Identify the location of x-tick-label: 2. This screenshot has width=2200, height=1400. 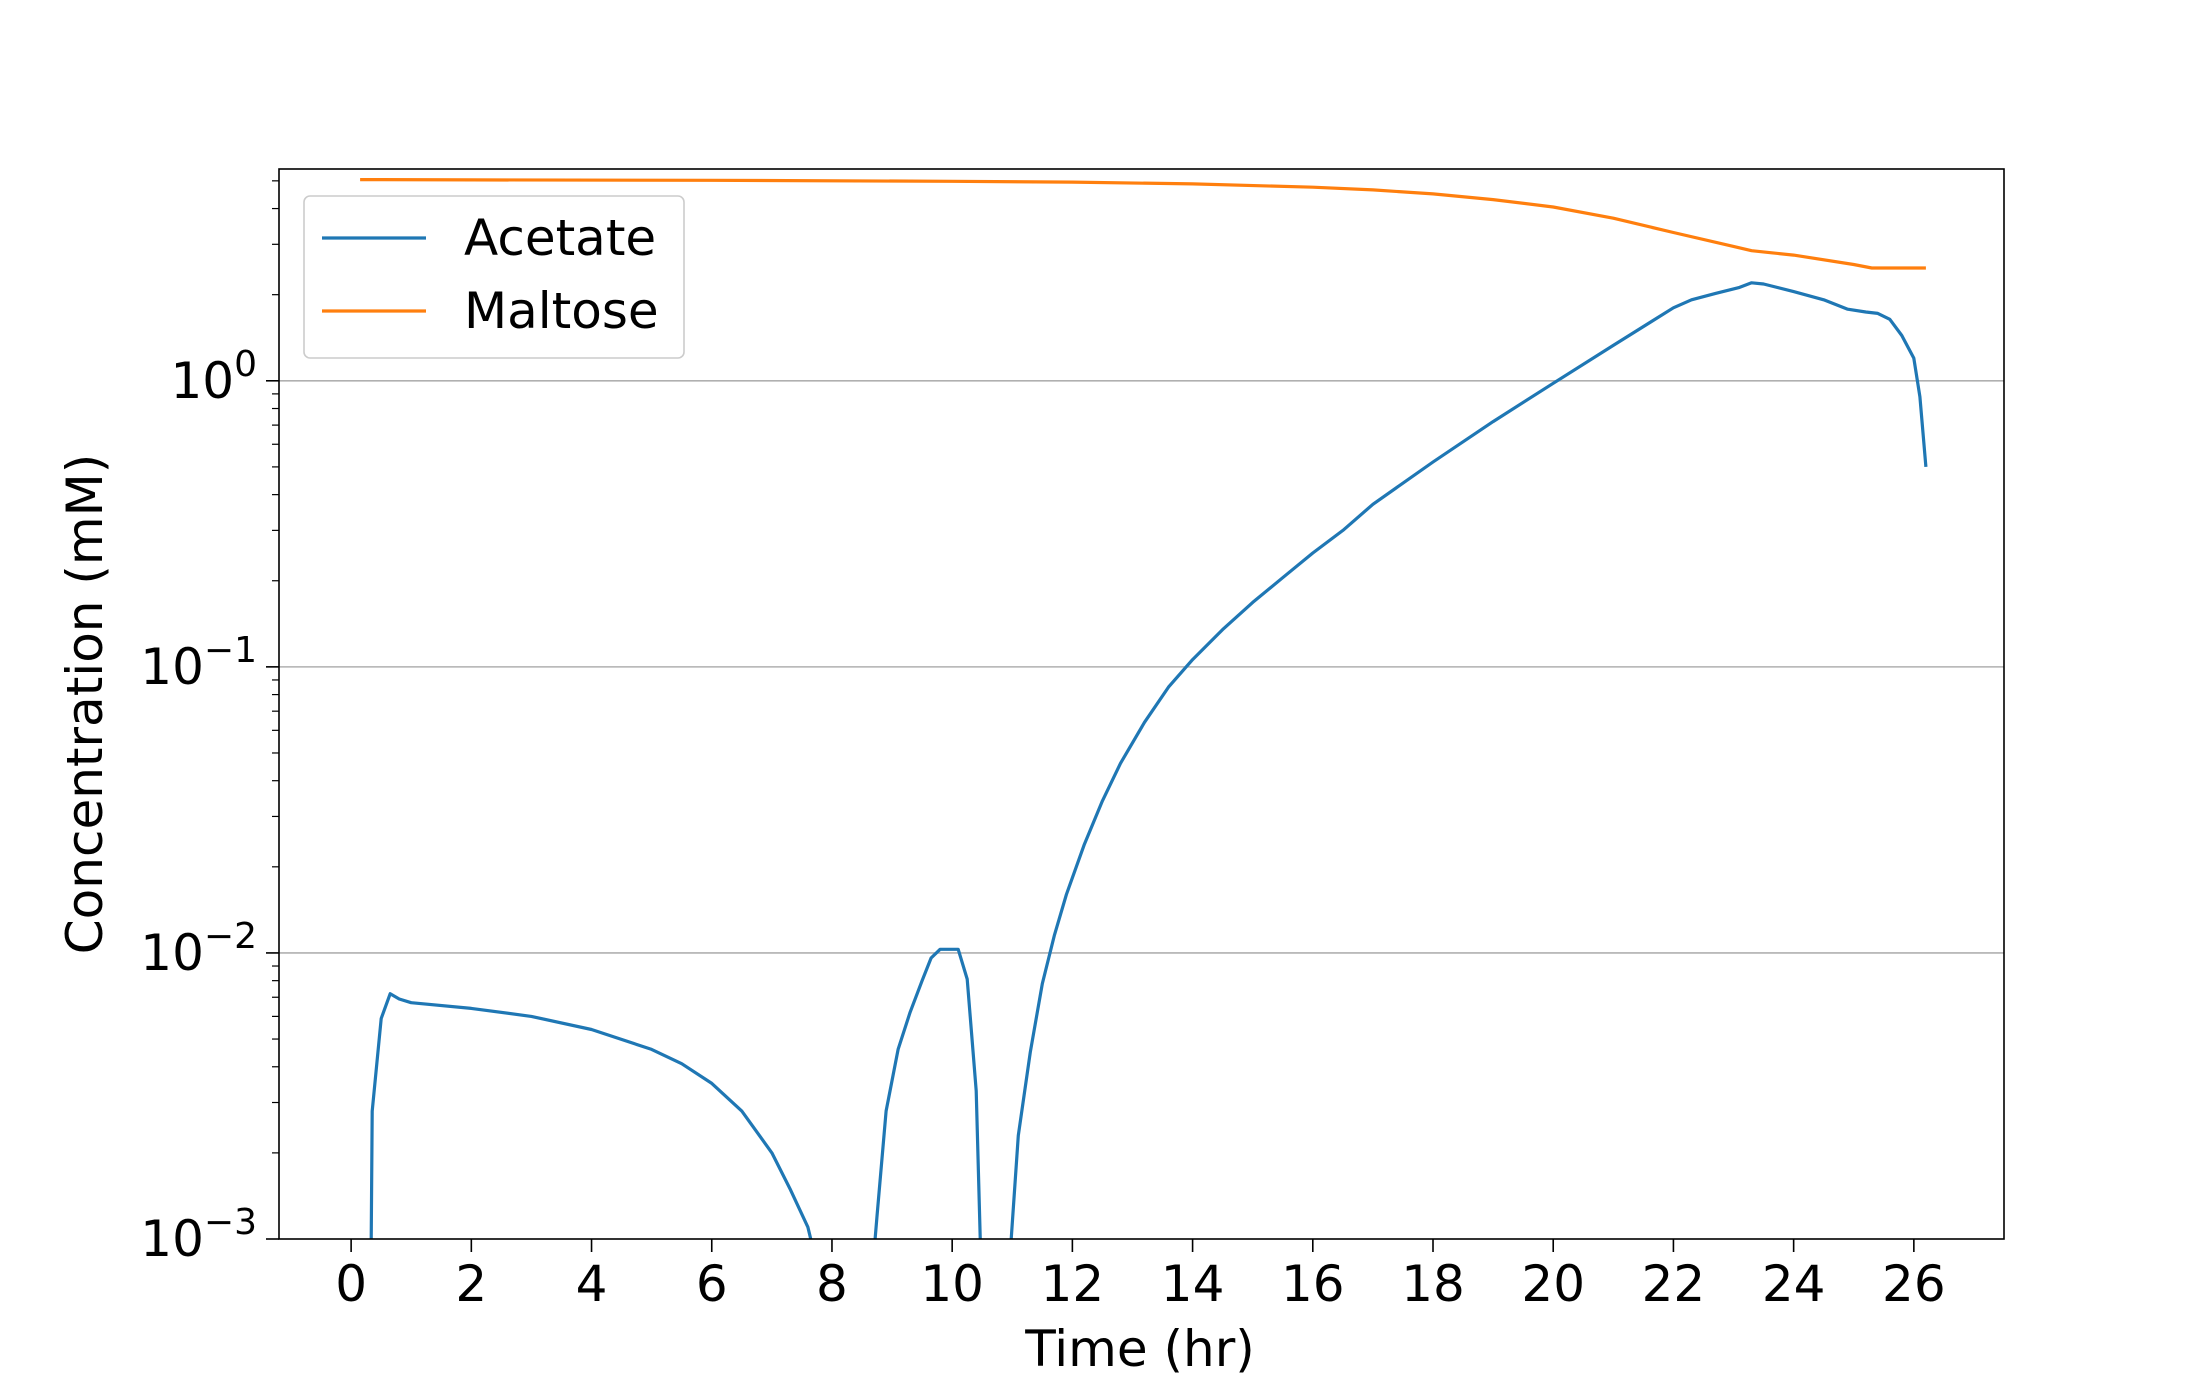
(471, 1284).